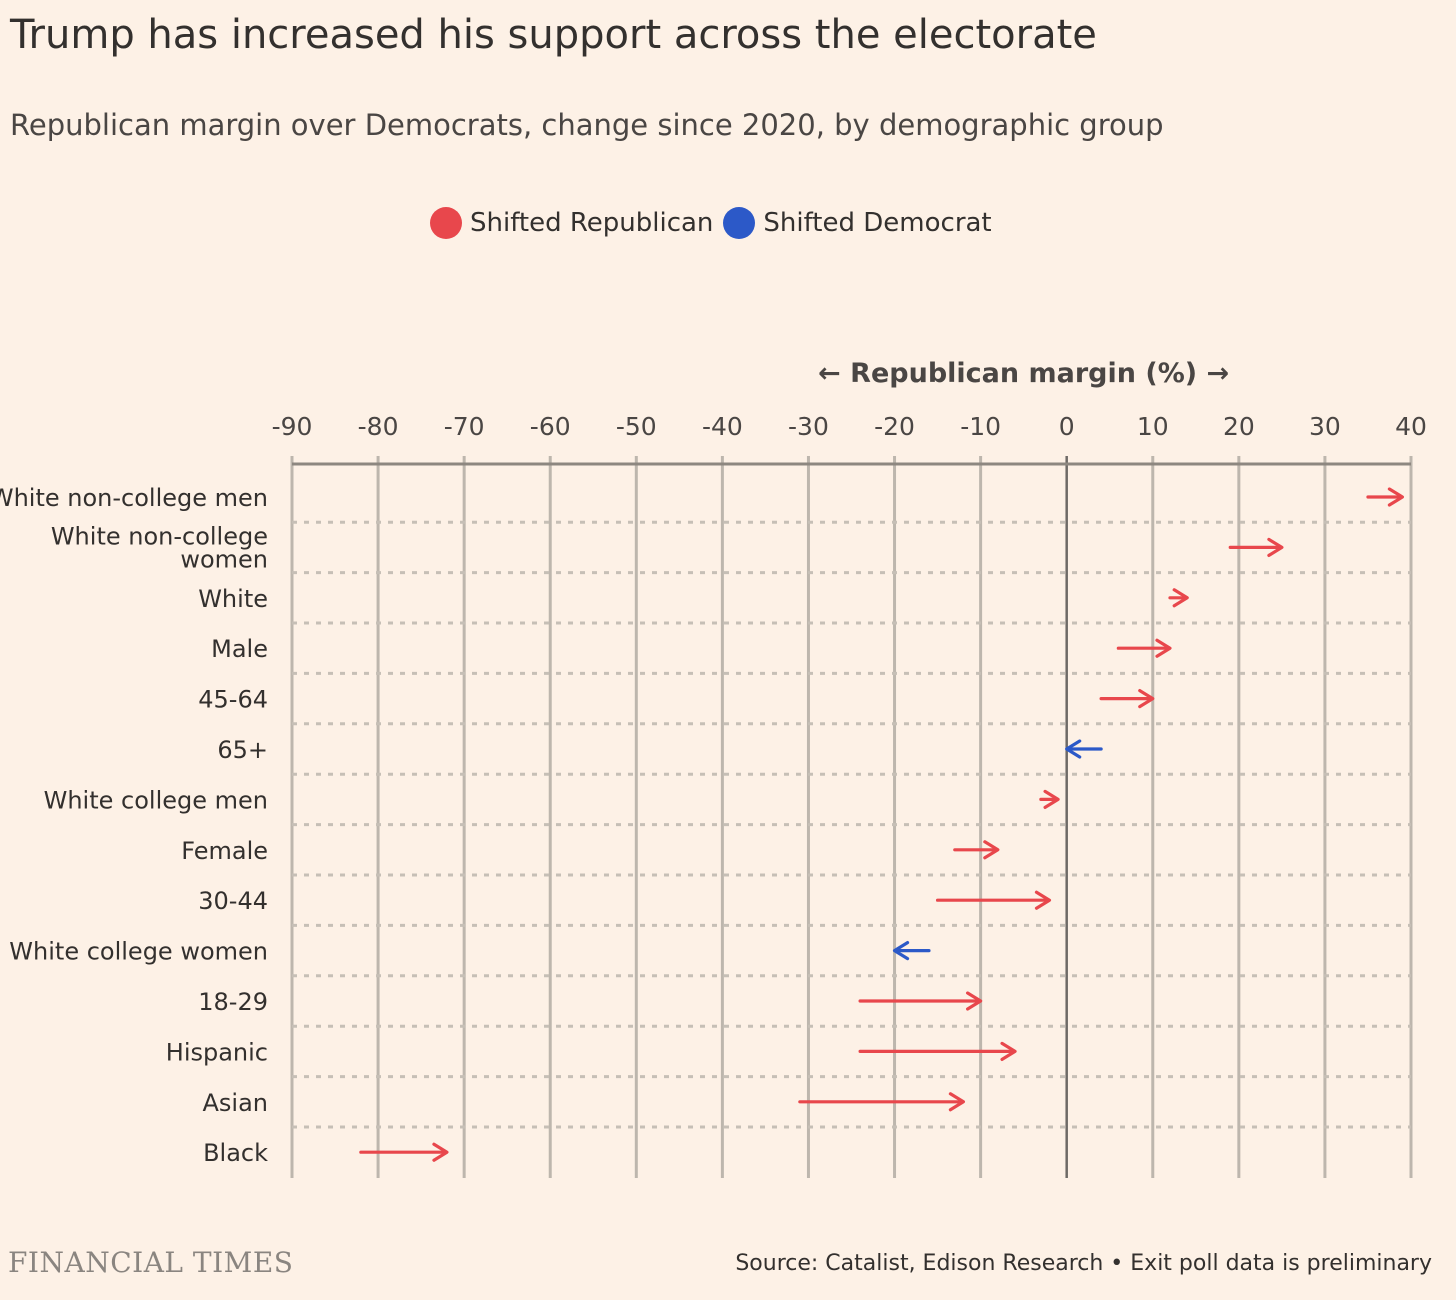 This screenshot has width=1456, height=1300. What do you see at coordinates (894, 426) in the screenshot?
I see `x-tick-label: -20` at bounding box center [894, 426].